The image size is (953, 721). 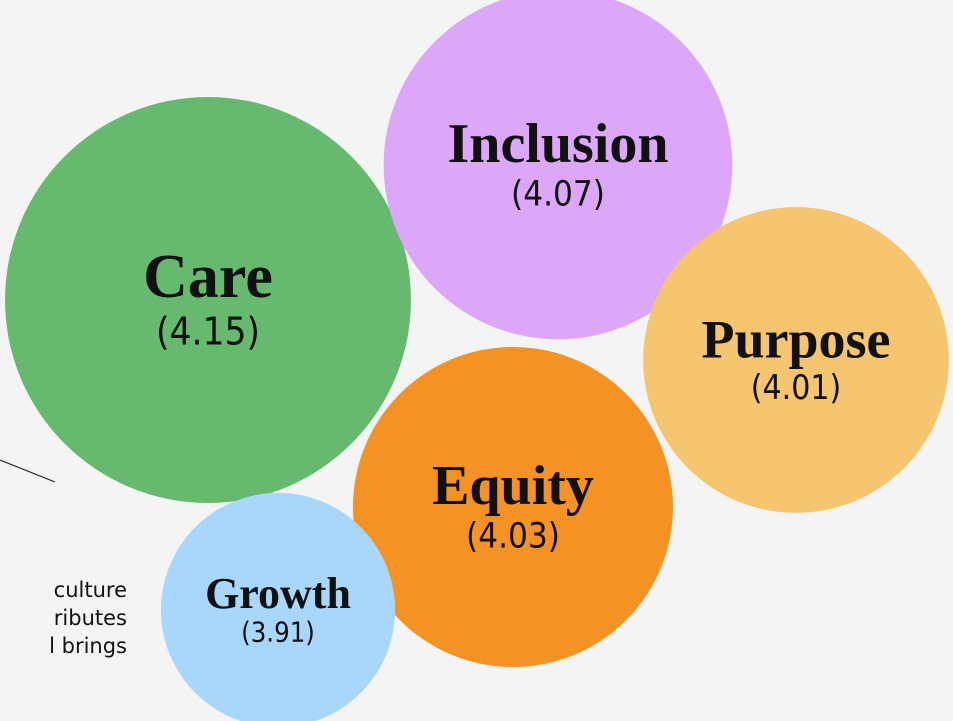 I want to click on bubble-value: (4.01), so click(x=796, y=387).